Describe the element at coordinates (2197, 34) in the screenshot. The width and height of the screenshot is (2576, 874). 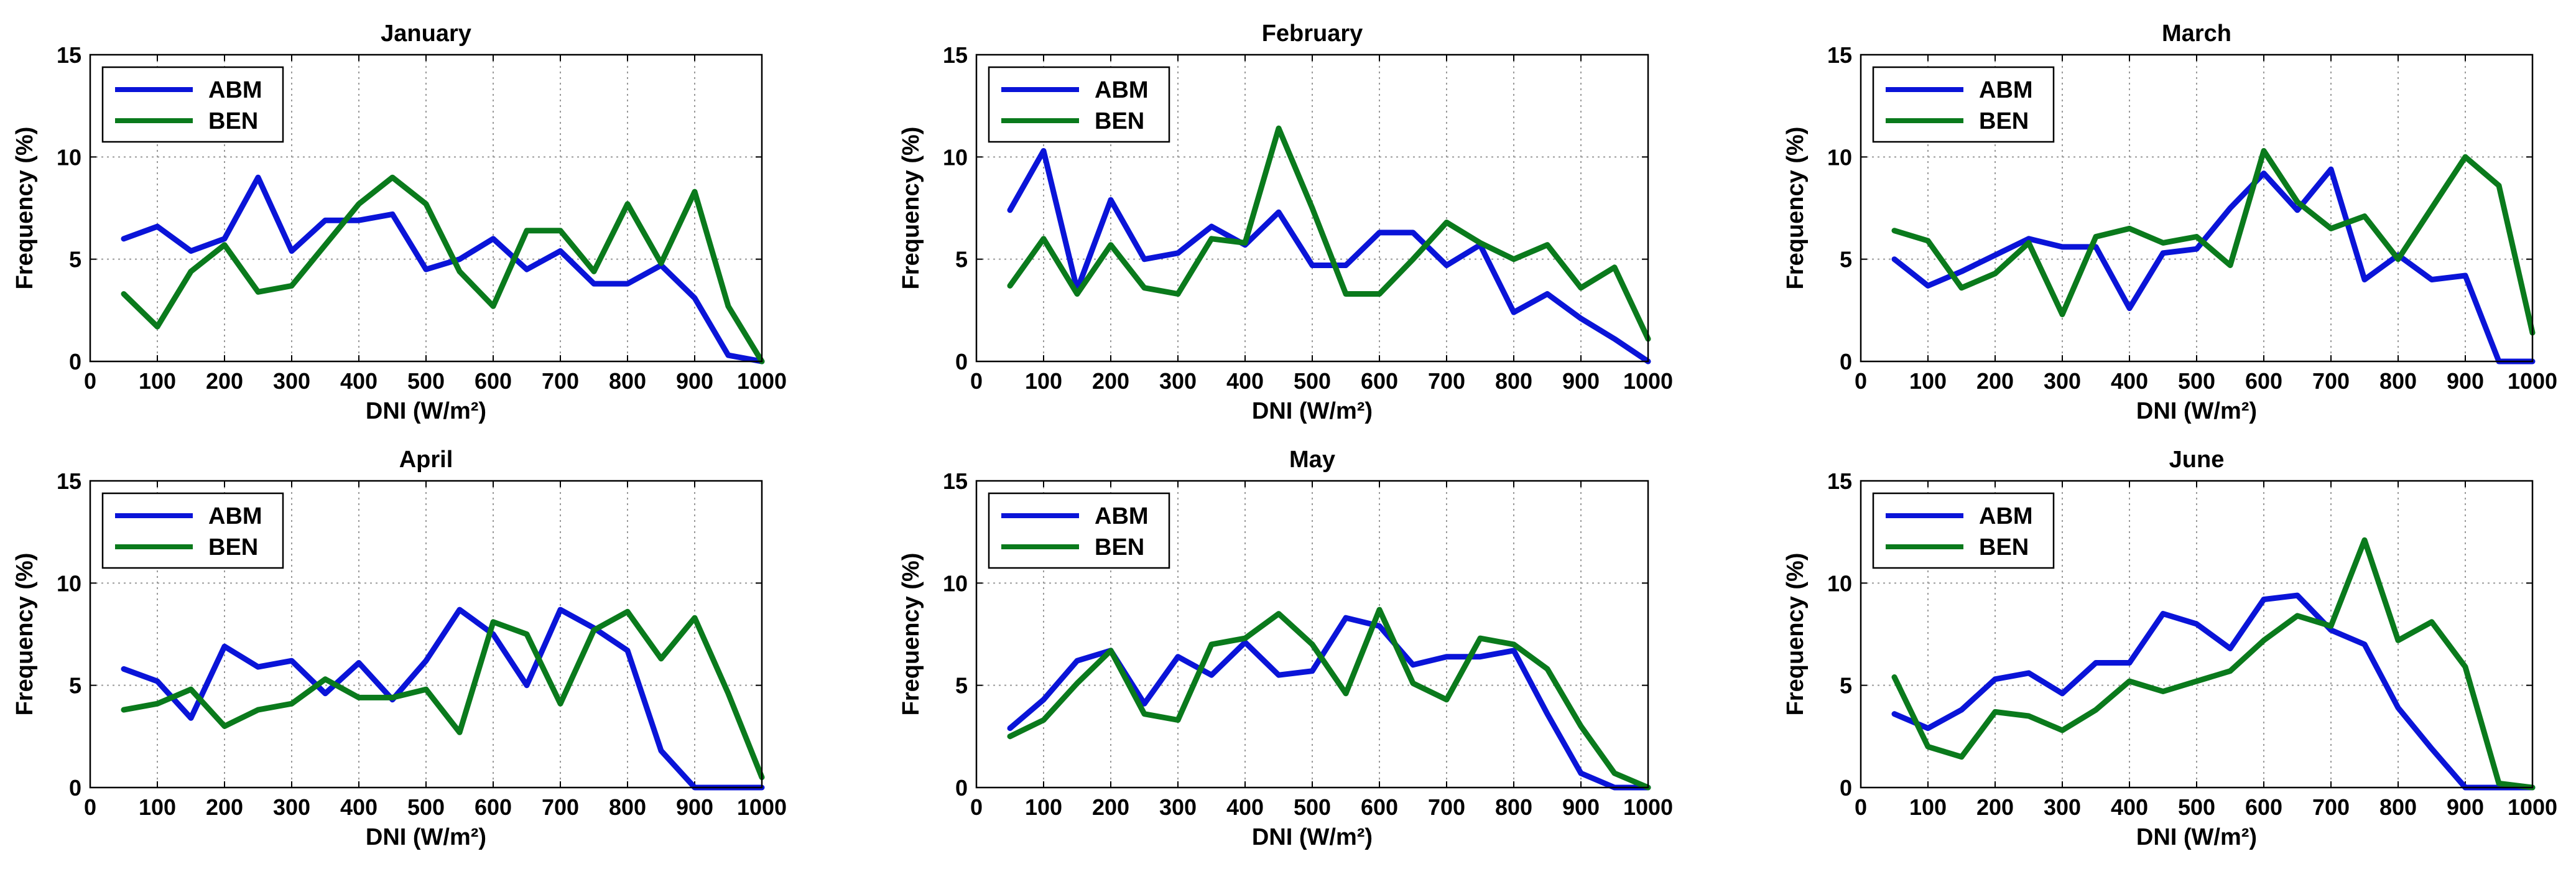
I see `chart-title: March` at that location.